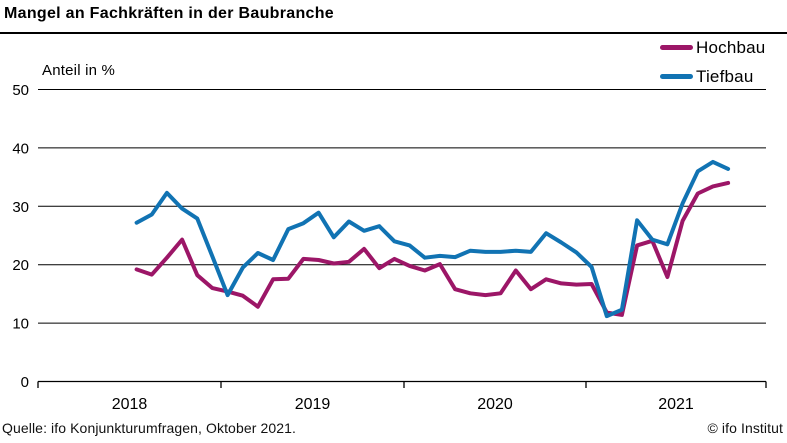 The width and height of the screenshot is (787, 443). I want to click on y-axis-tick-label: 30, so click(20, 207).